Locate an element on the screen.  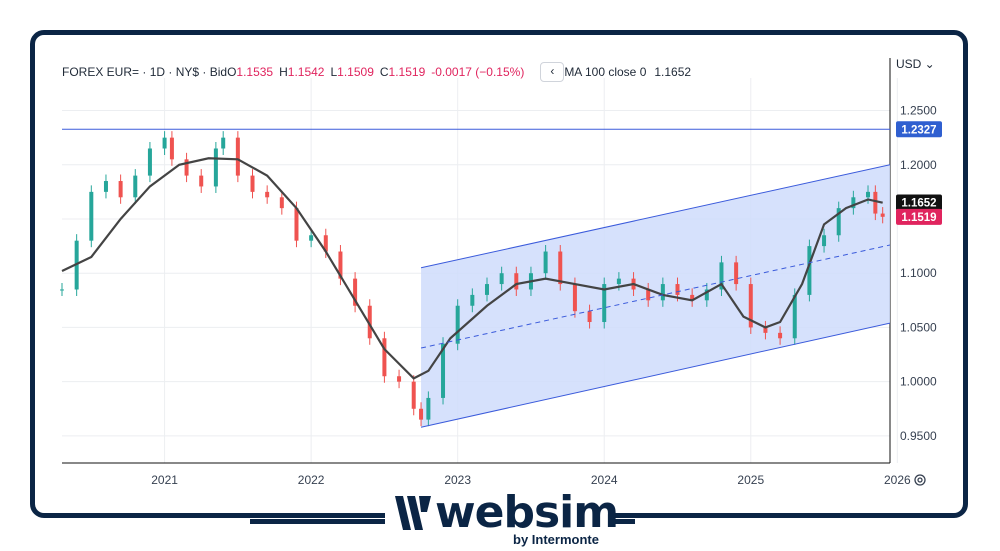
symbol: FOREX EUR= is located at coordinates (101, 72).